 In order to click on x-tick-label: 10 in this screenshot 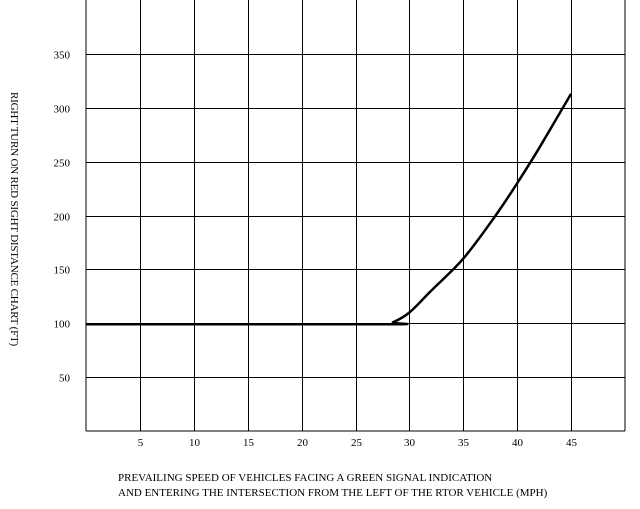, I will do `click(195, 443)`.